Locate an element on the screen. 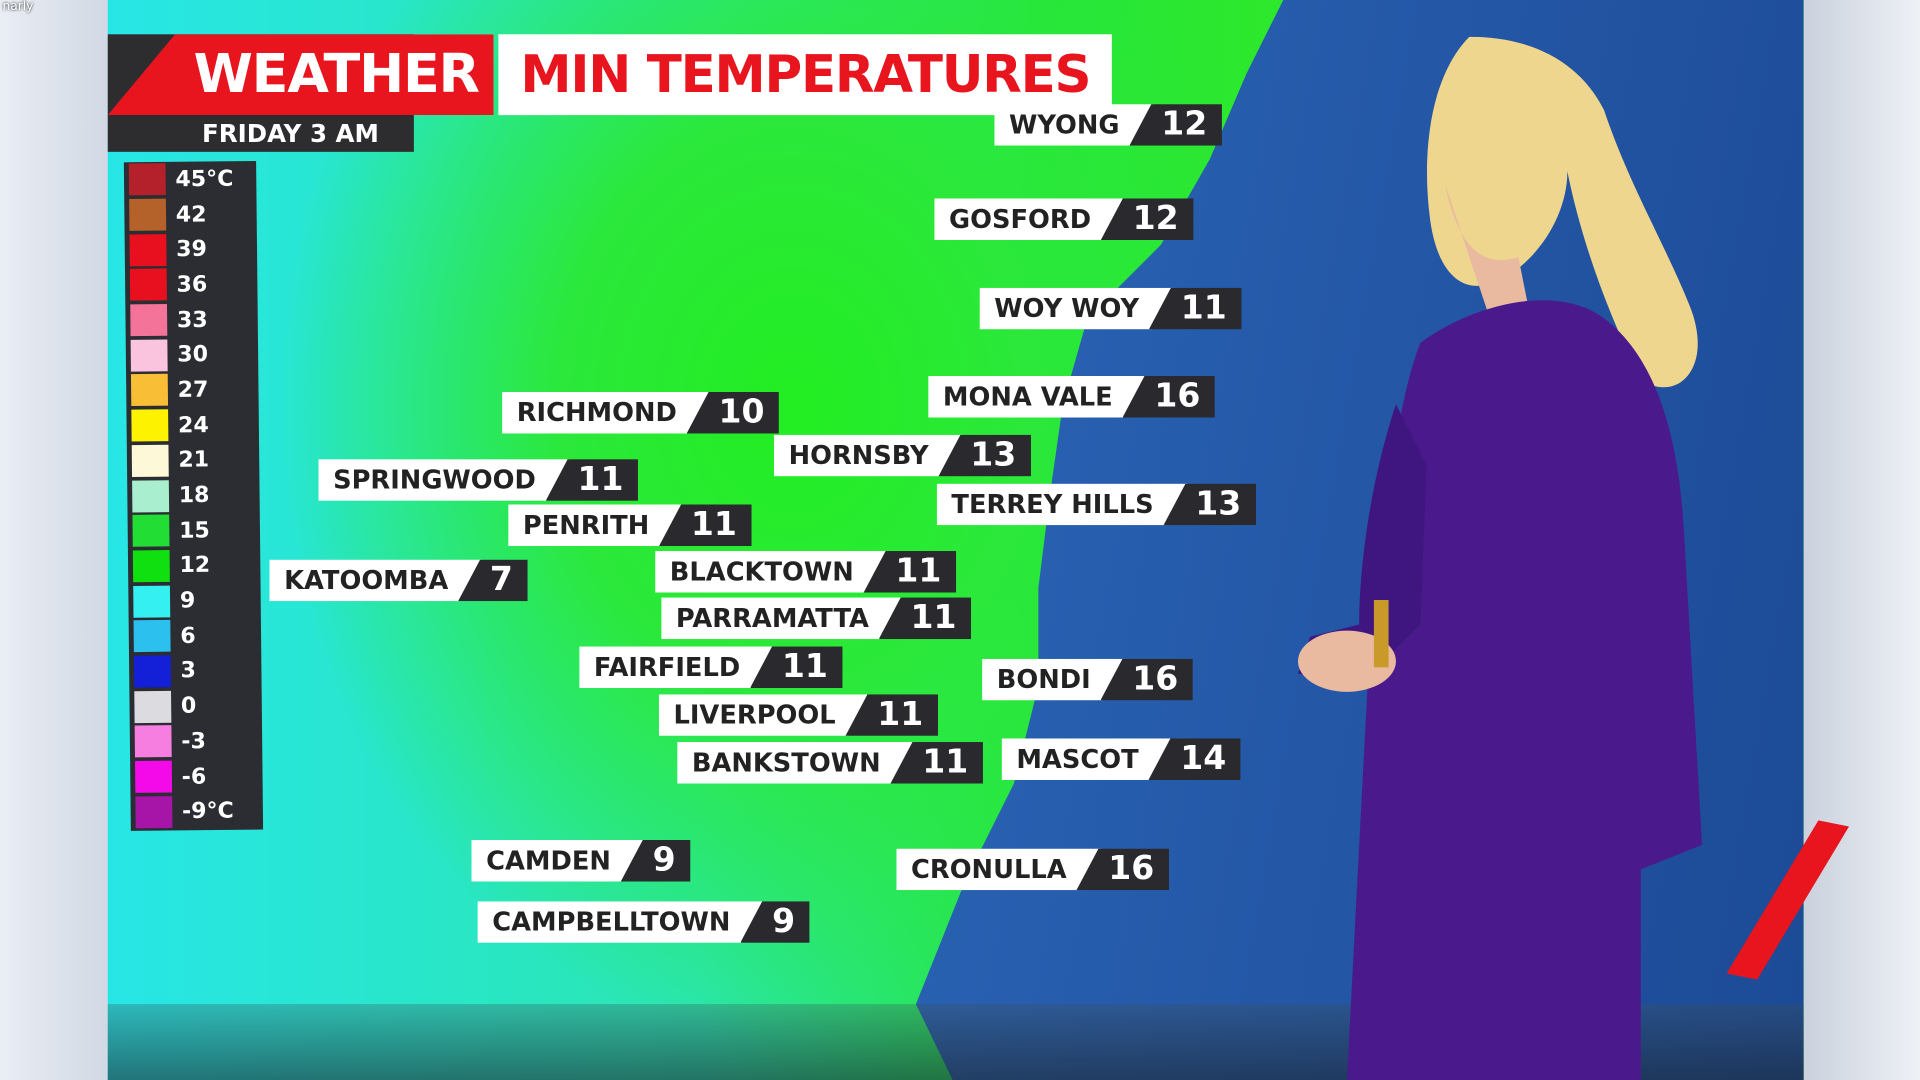  legend-item: -6 is located at coordinates (196, 776).